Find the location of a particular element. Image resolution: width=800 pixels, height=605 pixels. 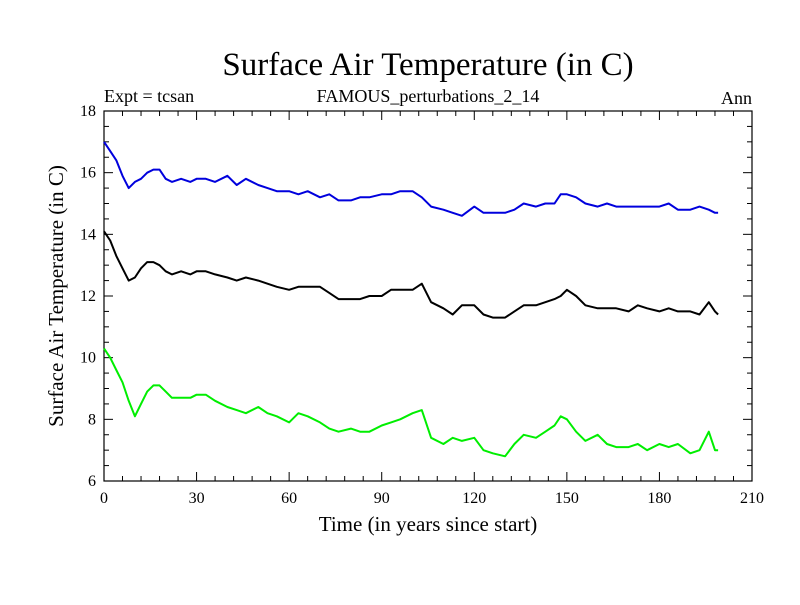

y-tick-label: 6 is located at coordinates (92, 481).